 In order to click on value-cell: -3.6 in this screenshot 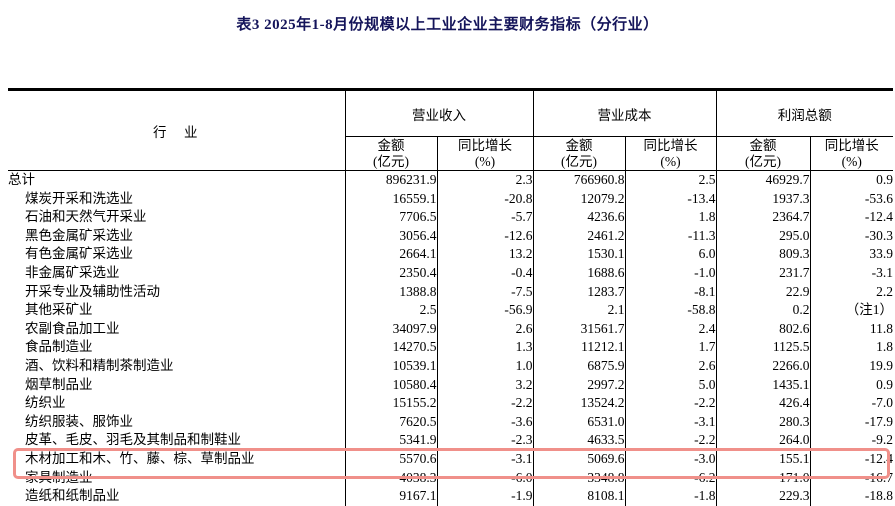, I will do `click(484, 422)`.